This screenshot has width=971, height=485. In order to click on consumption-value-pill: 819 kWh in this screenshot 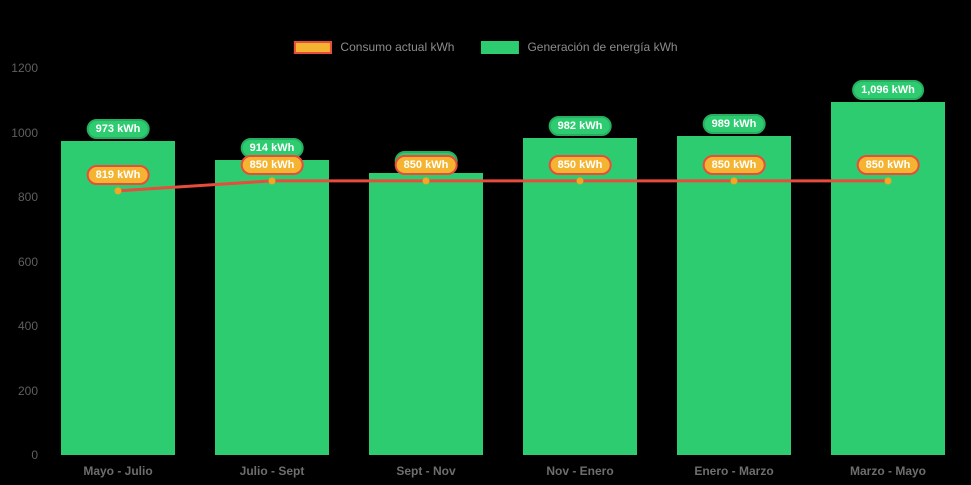, I will do `click(118, 174)`.